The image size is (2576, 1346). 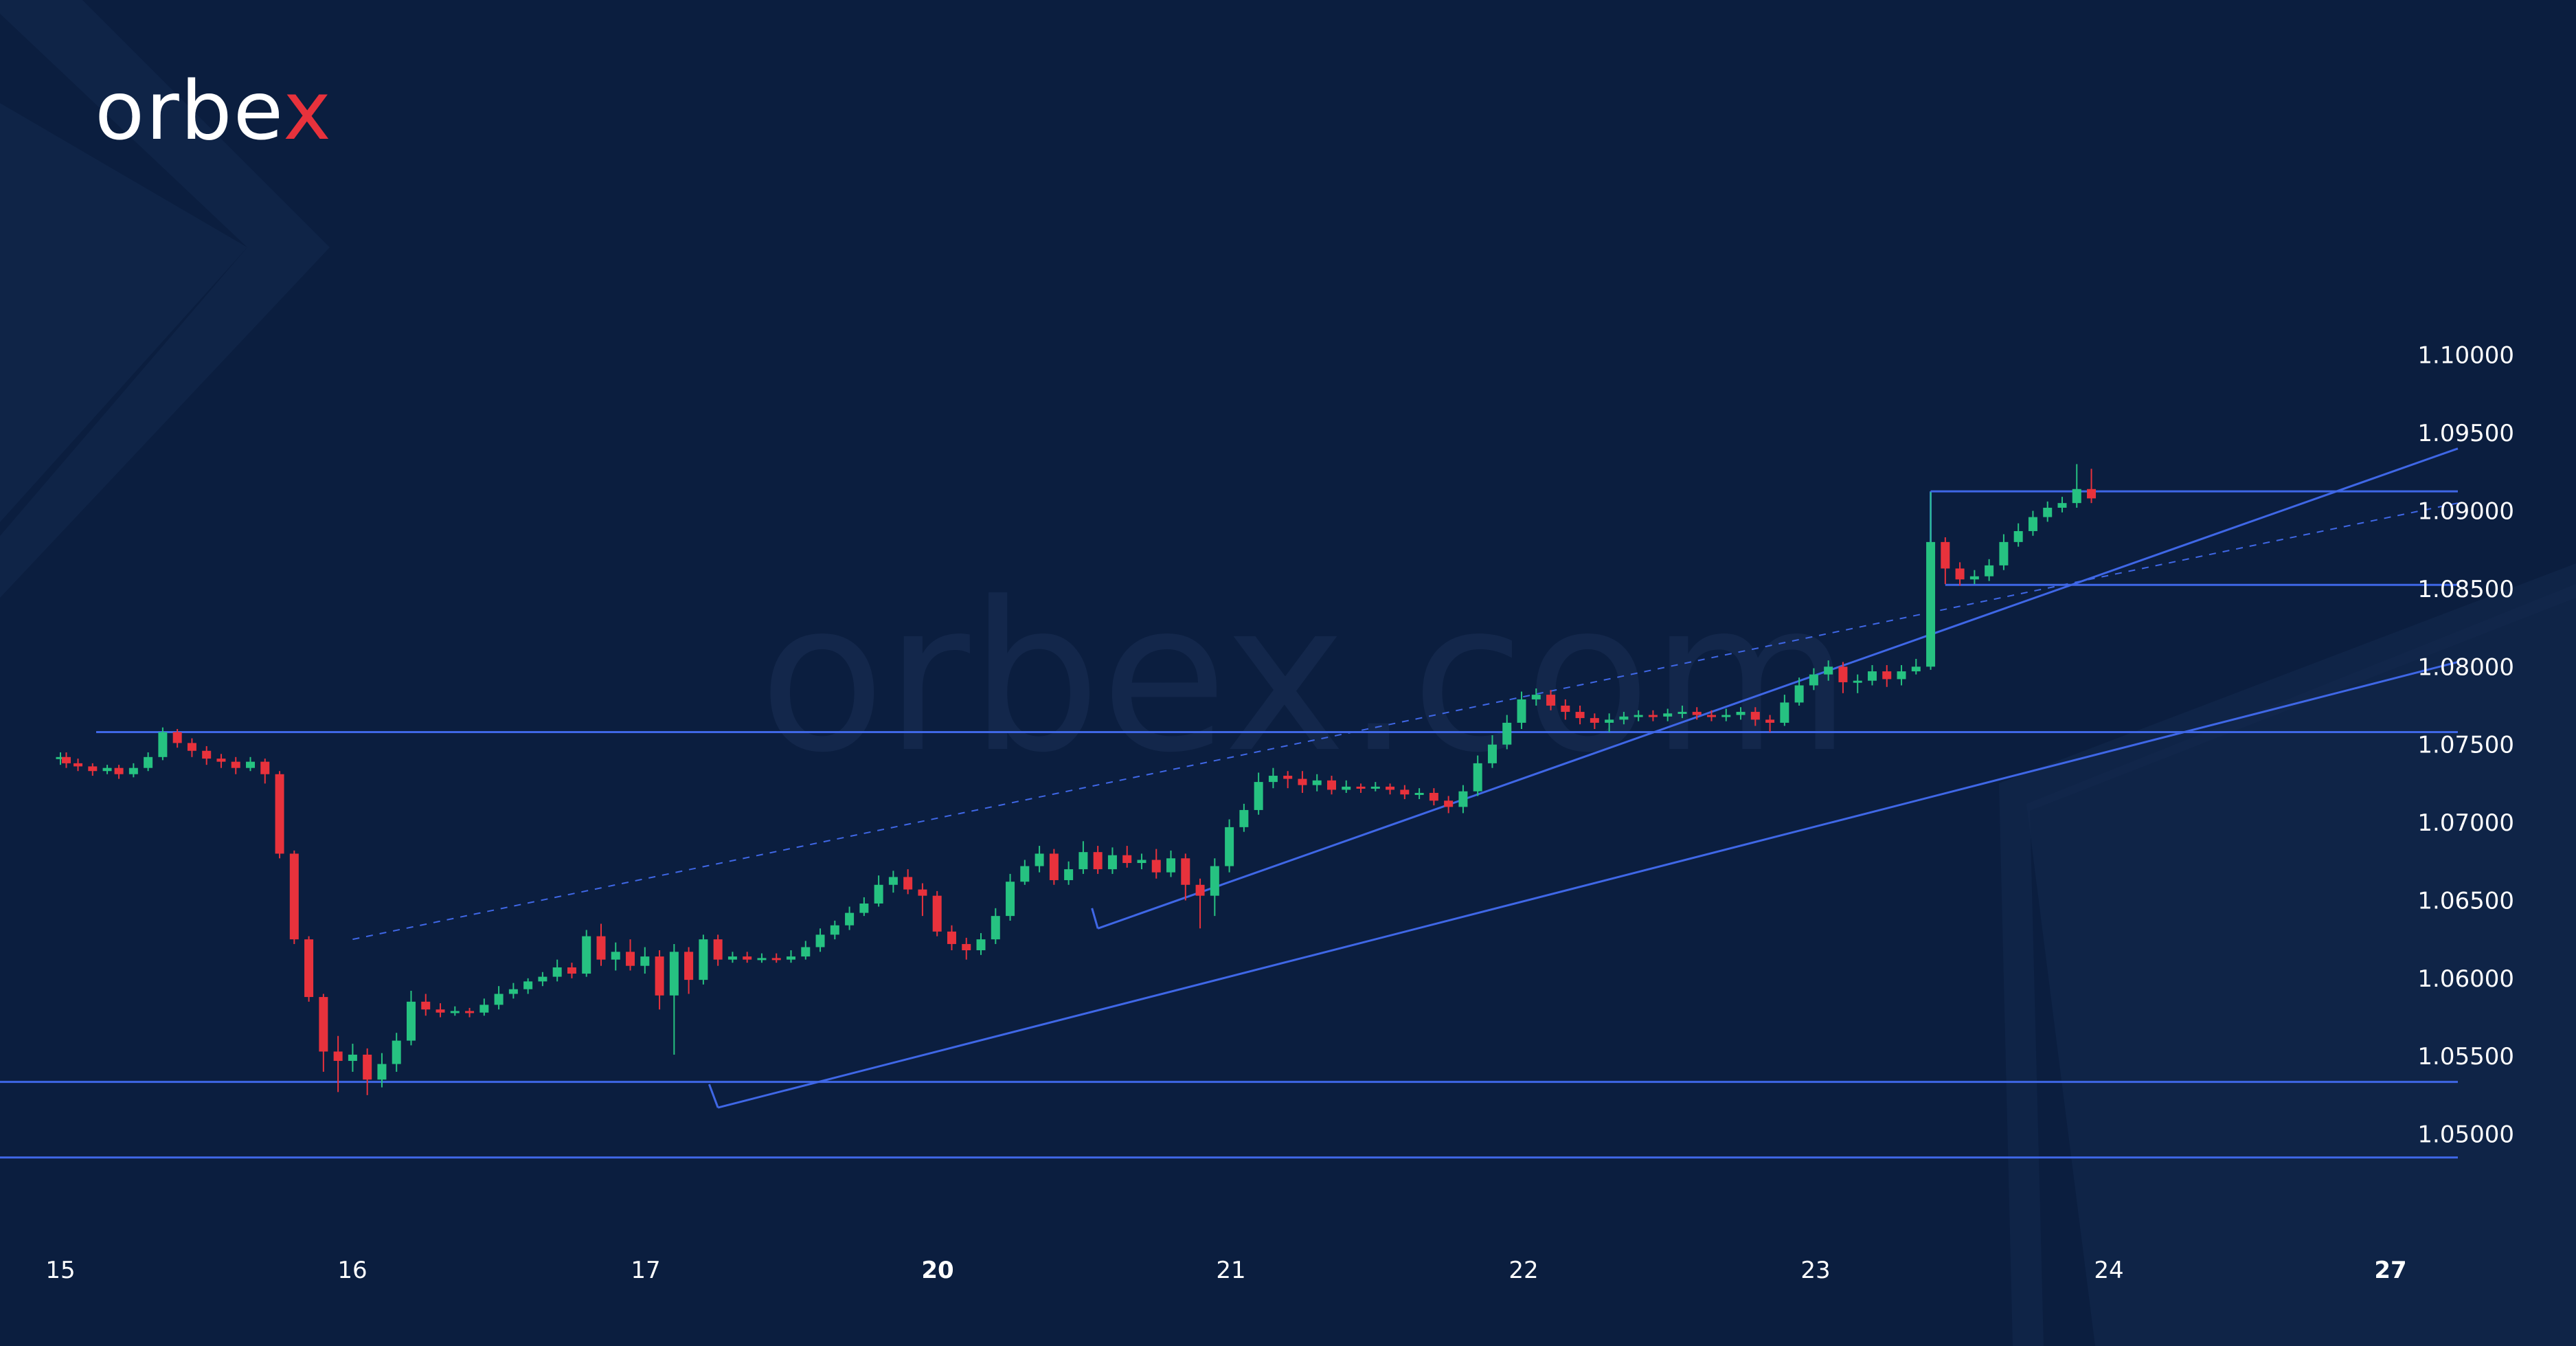 What do you see at coordinates (937, 1270) in the screenshot?
I see `x-tick-label: 20` at bounding box center [937, 1270].